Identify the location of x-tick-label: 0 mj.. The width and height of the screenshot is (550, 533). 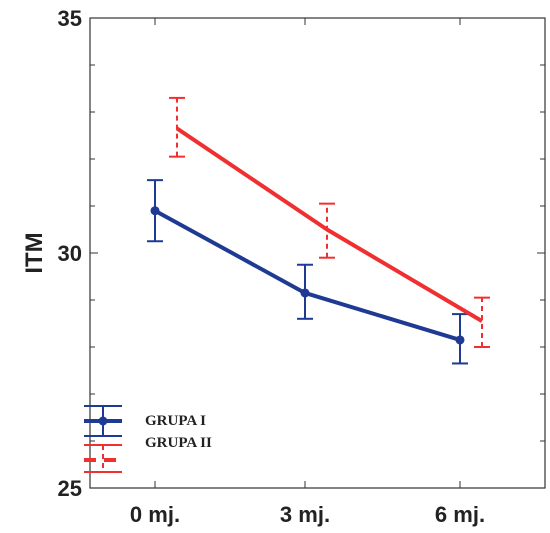
(155, 514).